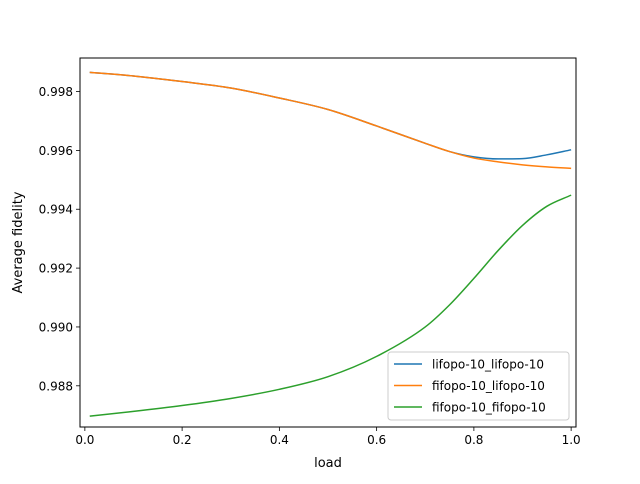  I want to click on y-axis: 0.988 0.990 0.992 0.994 0.996 0.998, so click(59, 239).